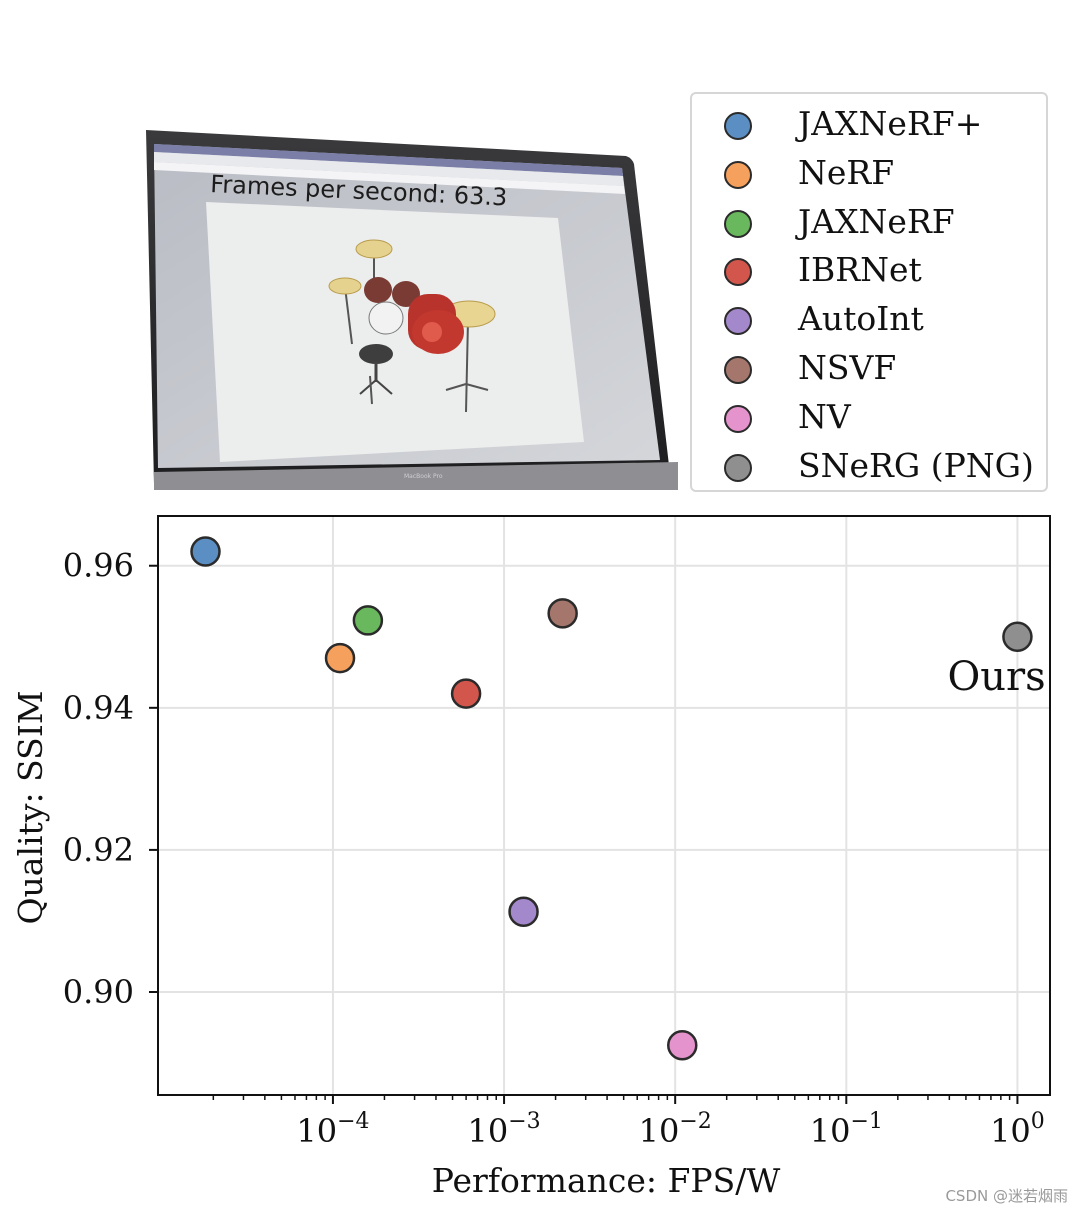 This screenshot has width=1084, height=1214. I want to click on x-tick-label: 10⁻¹, so click(846, 1129).